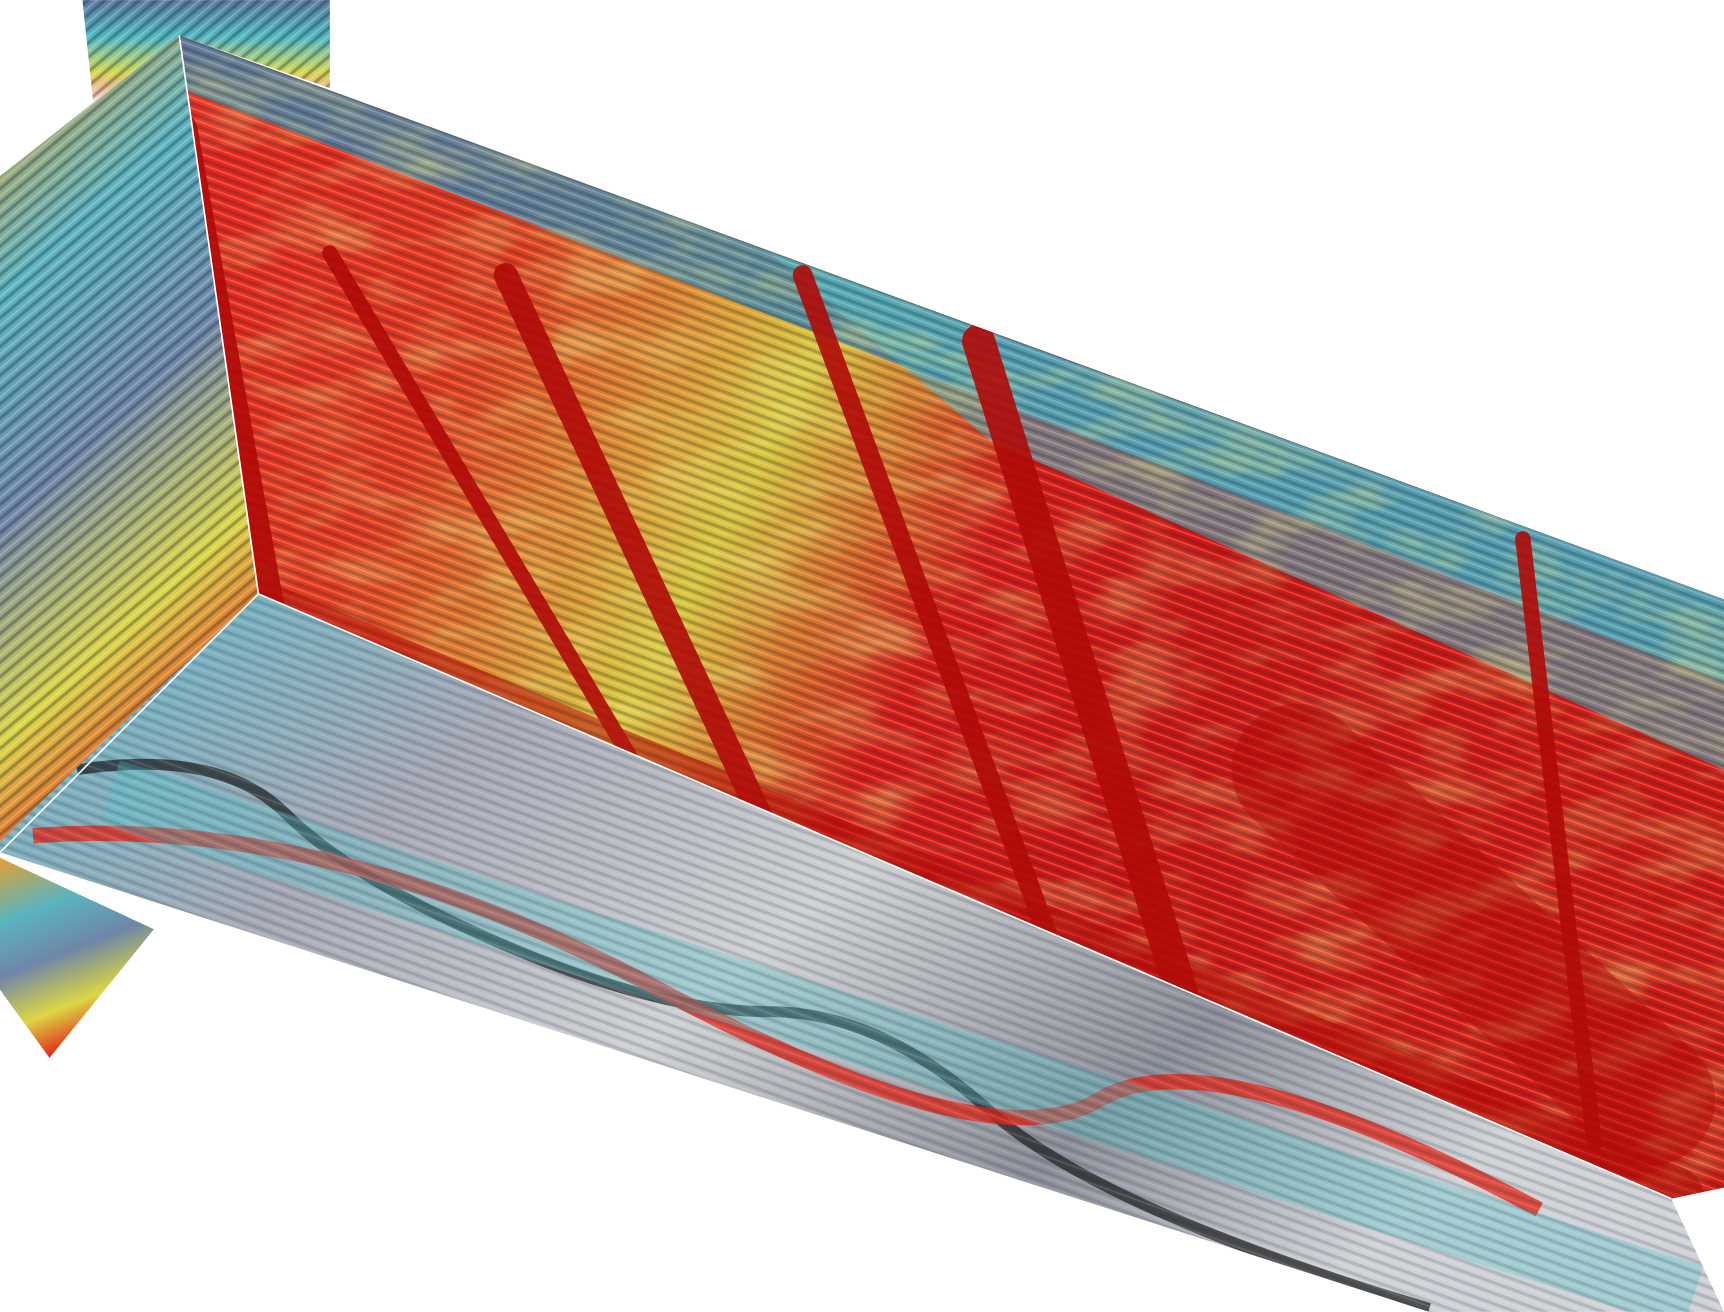  Describe the element at coordinates (77, 957) in the screenshot. I see `left-panel-lower` at that location.